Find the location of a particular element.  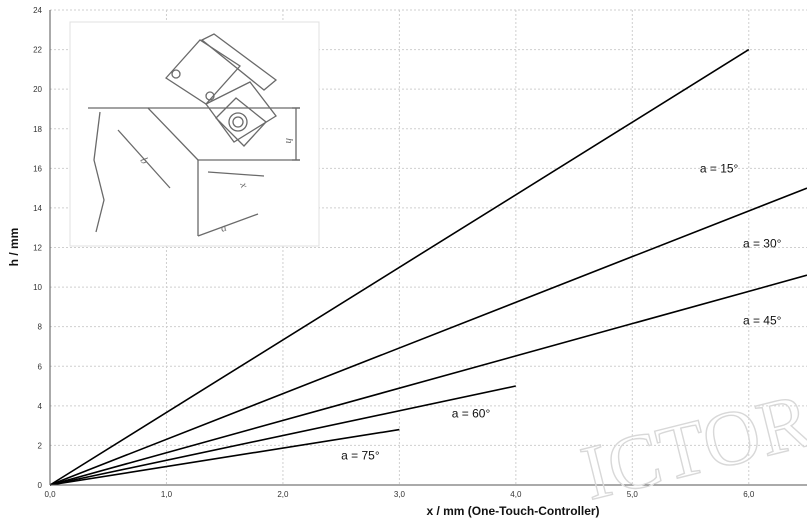

y-tick-label: 6 is located at coordinates (40, 366).